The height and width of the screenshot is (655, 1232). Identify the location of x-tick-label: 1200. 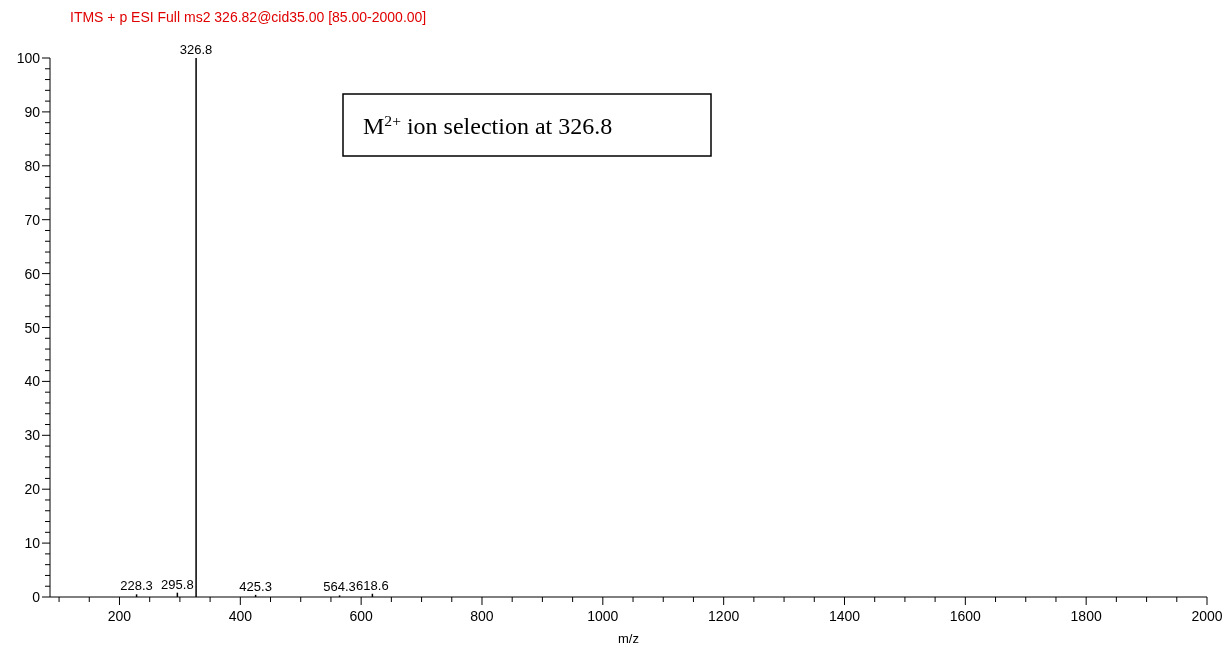
(724, 616).